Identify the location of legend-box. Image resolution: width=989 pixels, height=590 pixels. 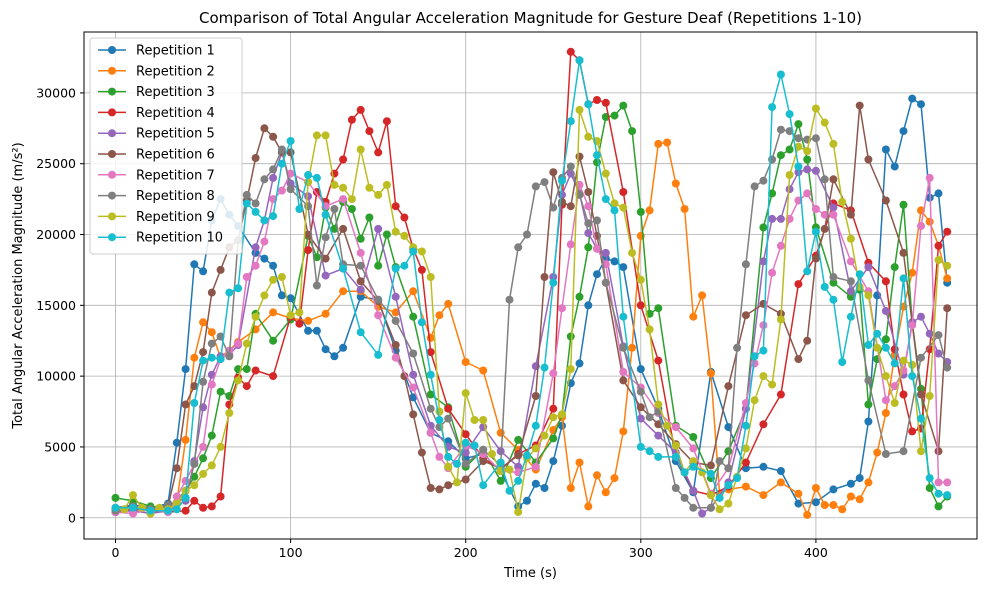
(166, 146).